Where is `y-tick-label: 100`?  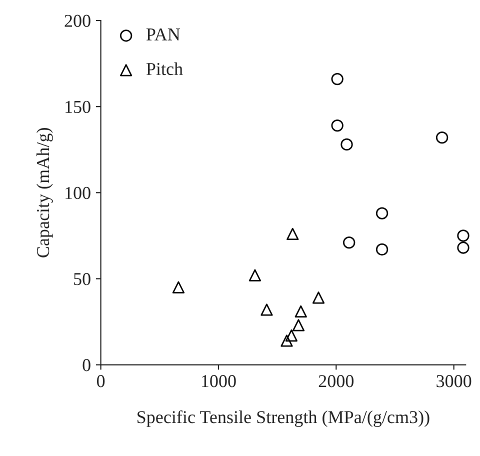 y-tick-label: 100 is located at coordinates (78, 193).